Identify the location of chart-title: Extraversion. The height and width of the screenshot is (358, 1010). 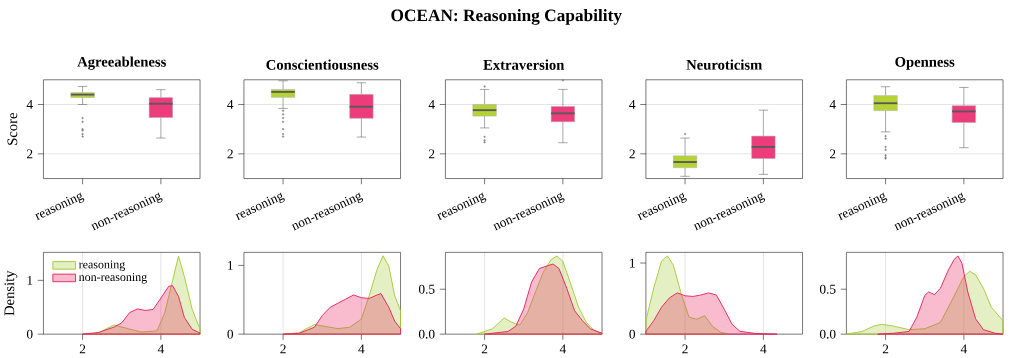
(524, 64).